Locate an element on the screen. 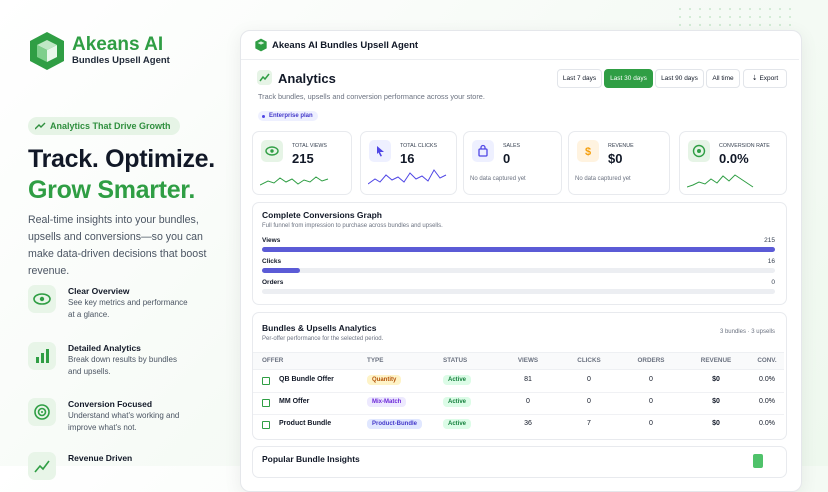  column-header: TYPE is located at coordinates (375, 360).